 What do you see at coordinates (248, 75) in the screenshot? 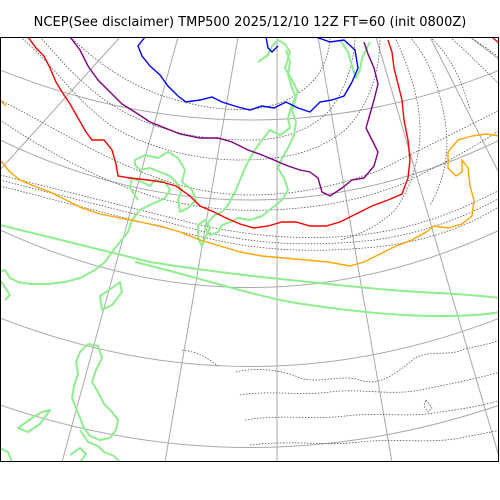
I see `isotherm-blue` at bounding box center [248, 75].